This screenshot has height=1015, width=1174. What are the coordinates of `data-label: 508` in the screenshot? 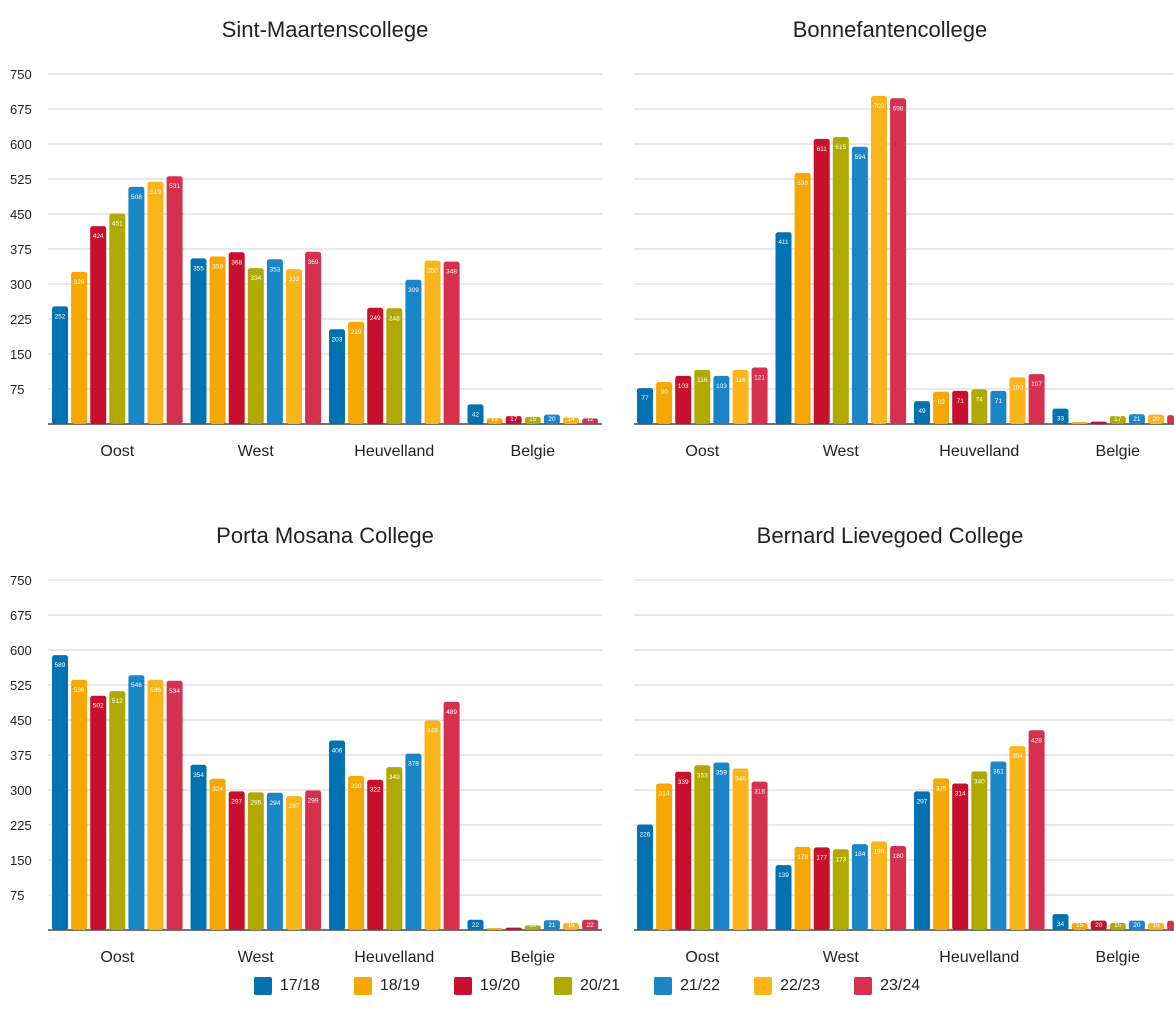 It's located at (136, 197).